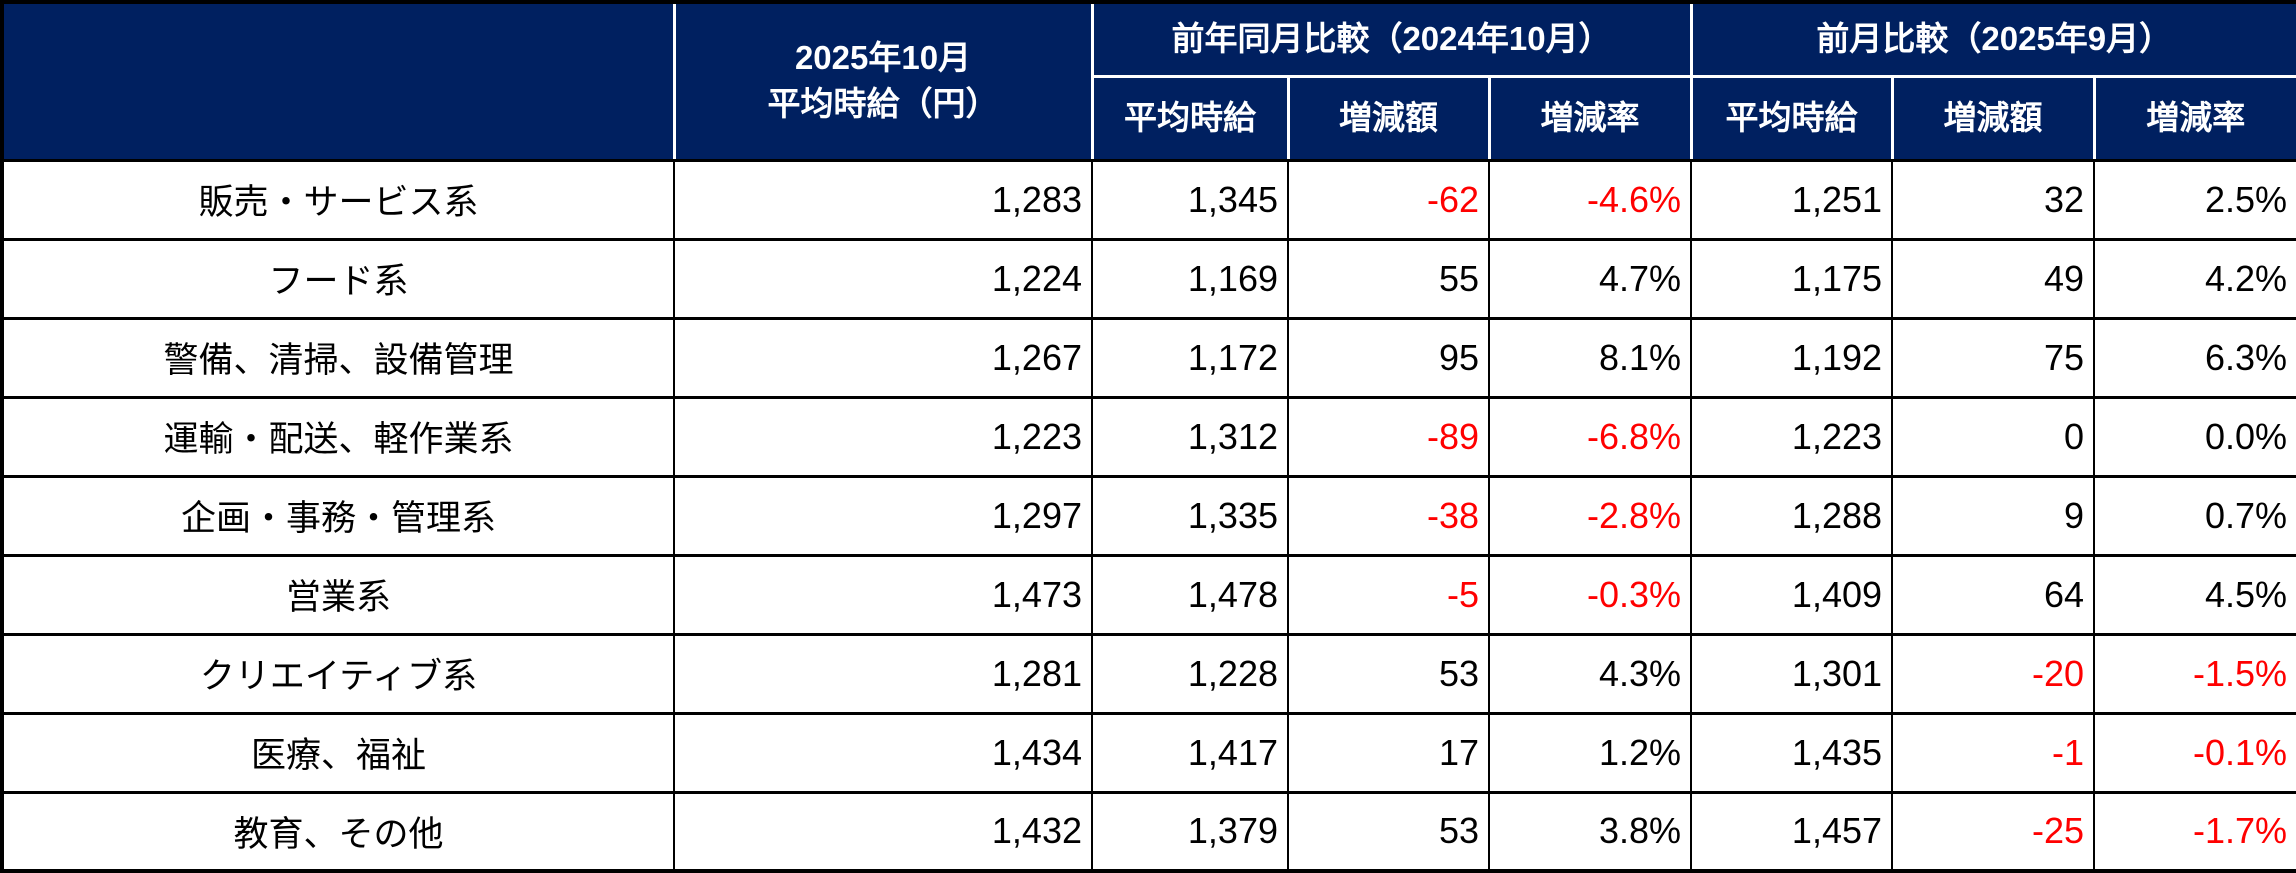 The image size is (2296, 873). Describe the element at coordinates (1590, 515) in the screenshot. I see `yoy-rate-cell: -2.8%` at that location.